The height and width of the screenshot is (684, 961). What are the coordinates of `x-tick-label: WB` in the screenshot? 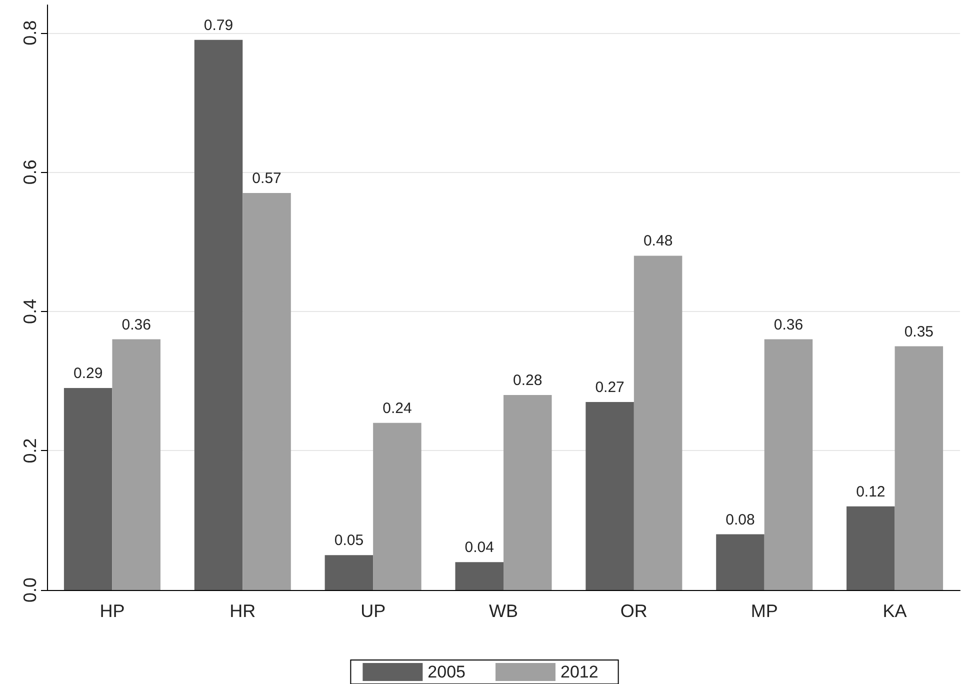 It's located at (503, 611).